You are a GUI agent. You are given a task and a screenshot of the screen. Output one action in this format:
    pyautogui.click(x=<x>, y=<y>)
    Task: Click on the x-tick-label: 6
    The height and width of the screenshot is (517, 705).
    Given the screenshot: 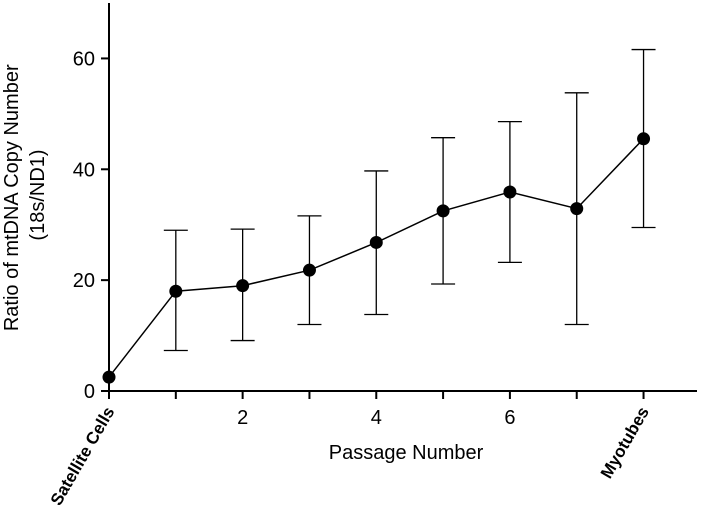 What is the action you would take?
    pyautogui.click(x=509, y=418)
    